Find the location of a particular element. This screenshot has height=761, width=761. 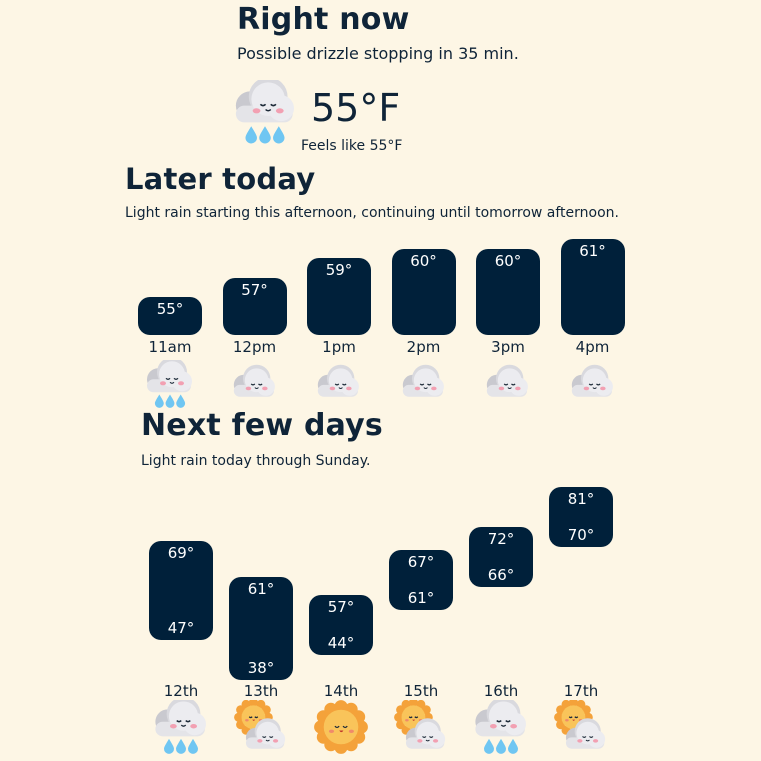

daily-date-label: 15th is located at coordinates (421, 691).